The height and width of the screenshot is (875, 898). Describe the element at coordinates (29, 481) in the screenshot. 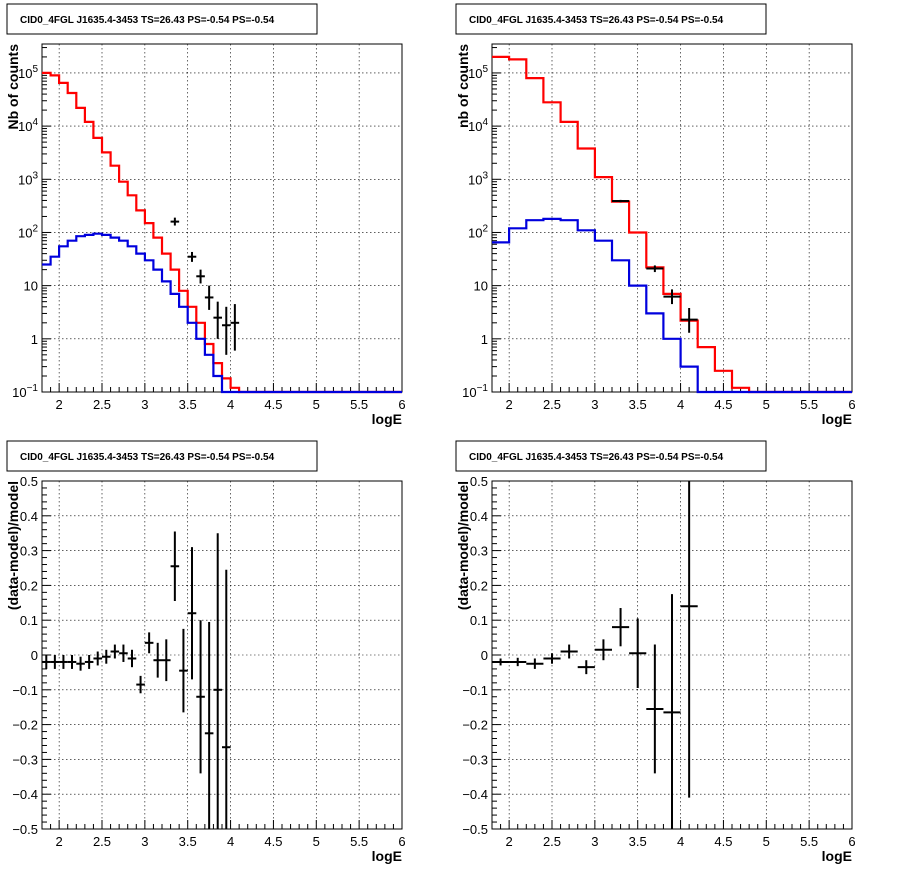

I see `y-tick-label: 0.5` at that location.